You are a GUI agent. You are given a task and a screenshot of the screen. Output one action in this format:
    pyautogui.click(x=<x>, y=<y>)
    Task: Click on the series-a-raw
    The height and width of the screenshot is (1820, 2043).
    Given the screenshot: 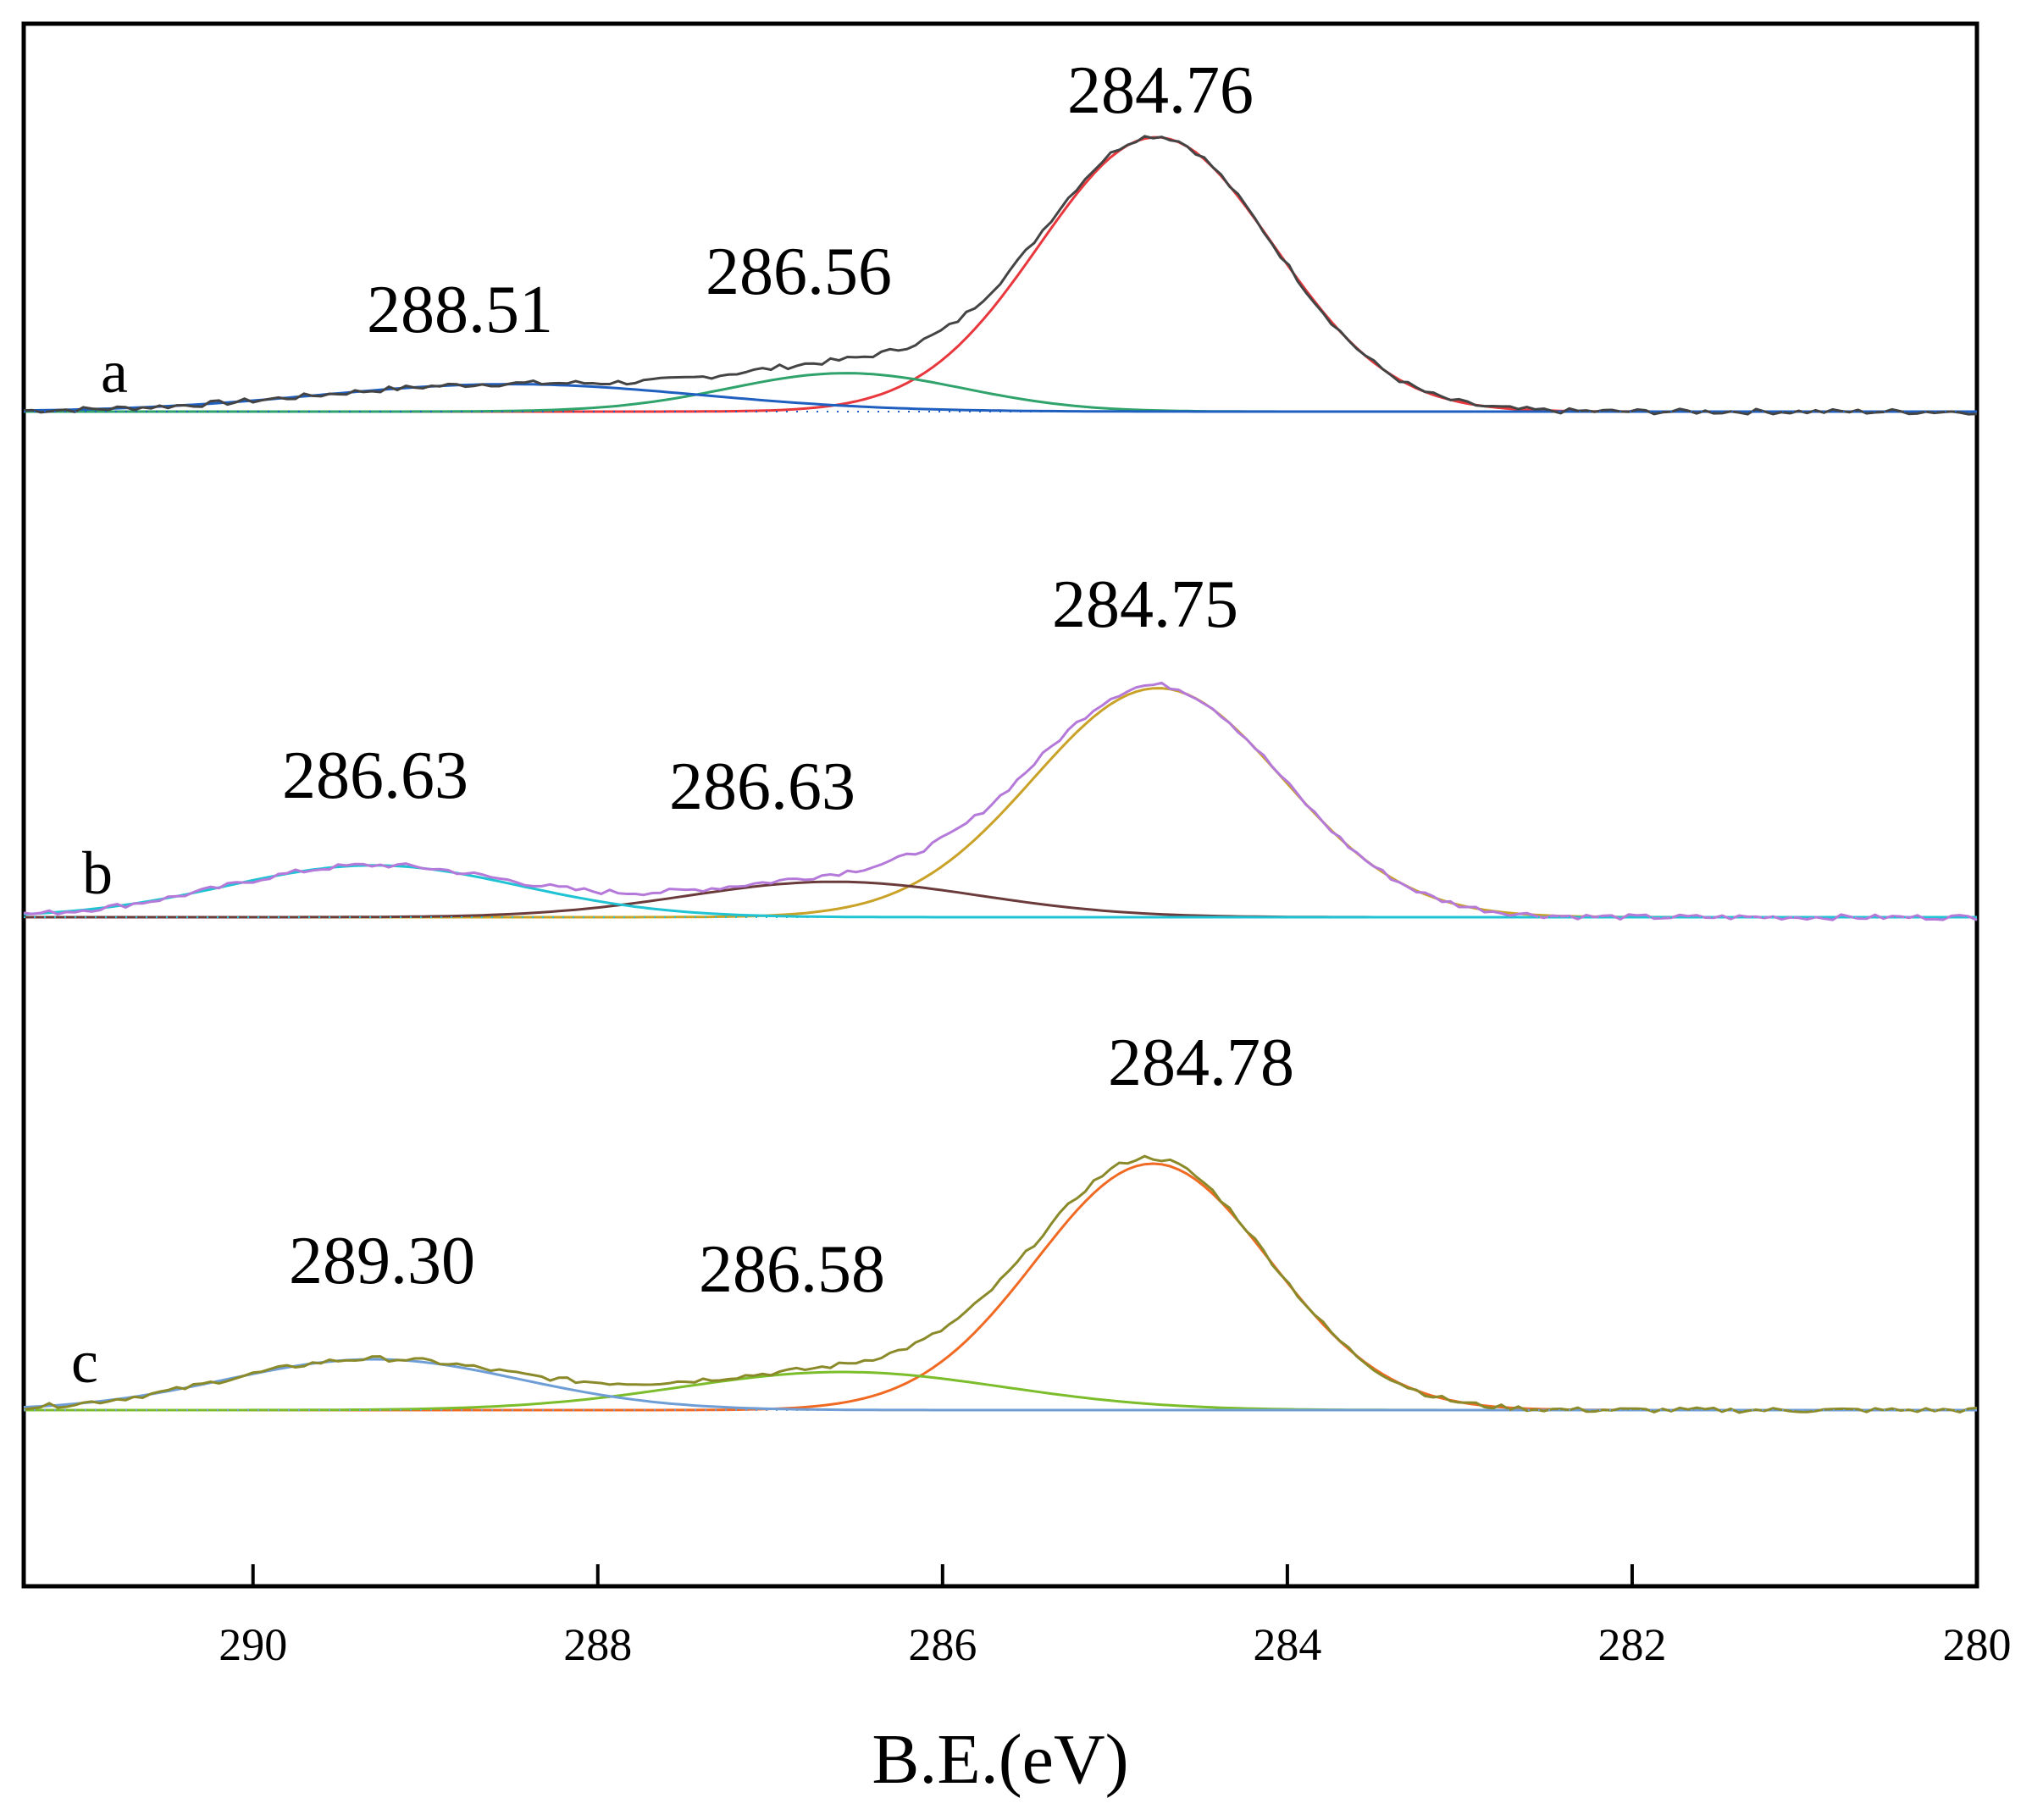 What is the action you would take?
    pyautogui.click(x=1000, y=275)
    